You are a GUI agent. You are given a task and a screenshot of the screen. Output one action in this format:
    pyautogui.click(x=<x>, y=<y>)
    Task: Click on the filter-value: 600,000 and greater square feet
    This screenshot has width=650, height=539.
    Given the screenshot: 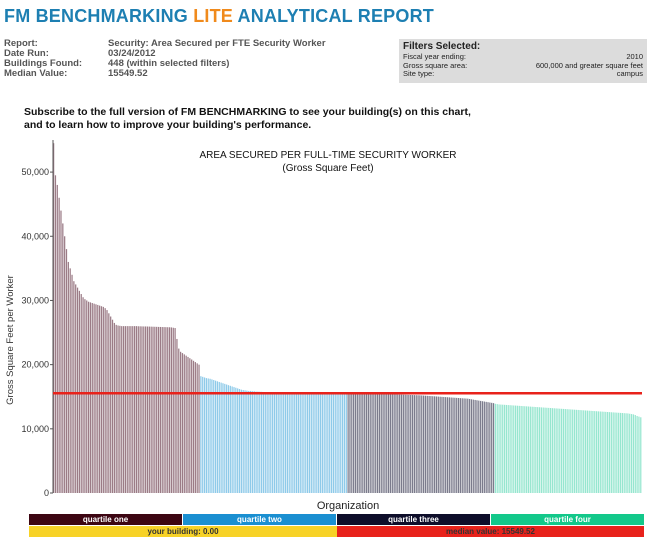 What is the action you would take?
    pyautogui.click(x=589, y=65)
    